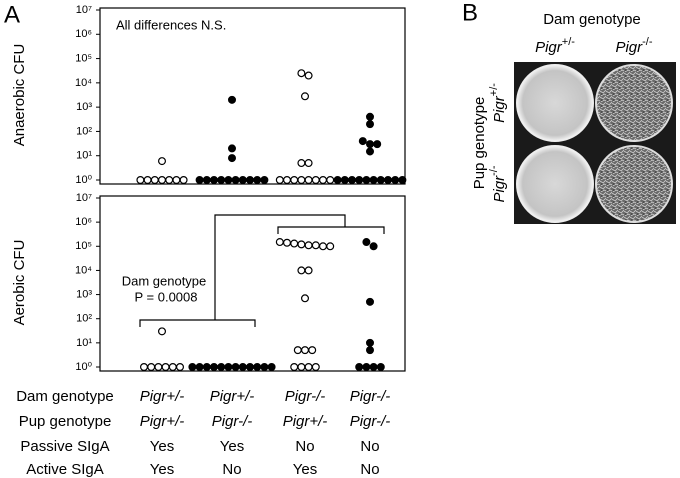  I want to click on bracket, so click(280, 267).